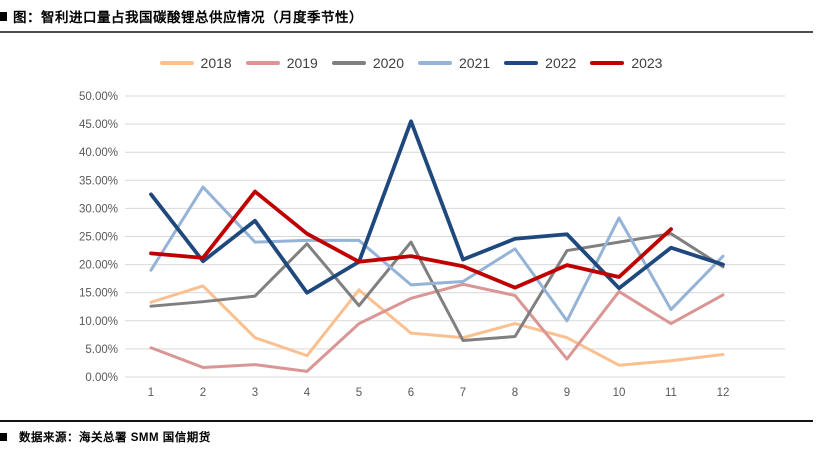  I want to click on legend-label-2018: 2018, so click(216, 63).